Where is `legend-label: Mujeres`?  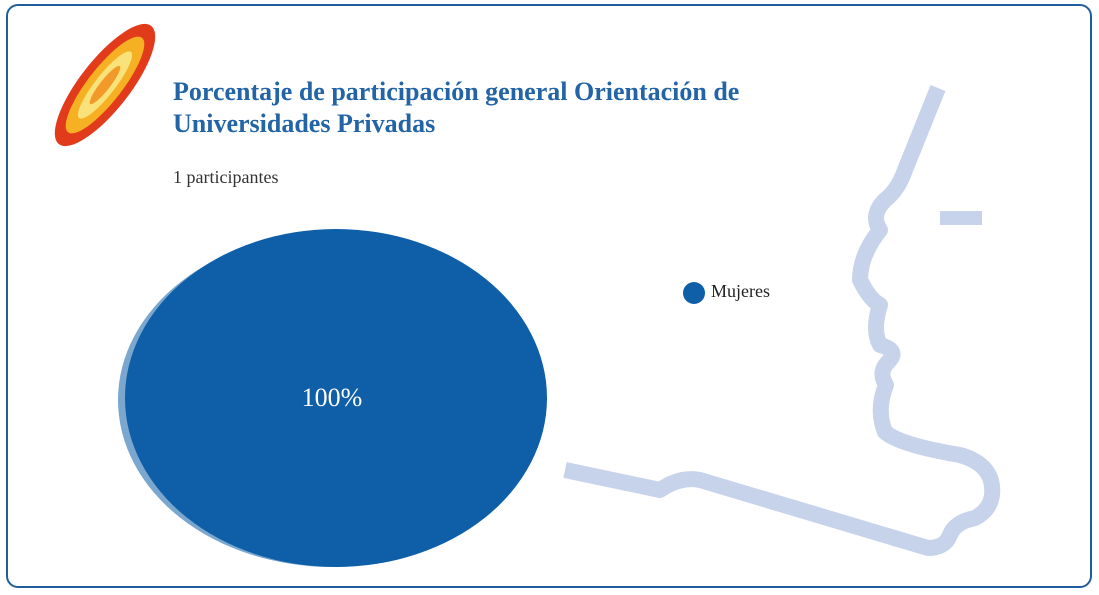 legend-label: Mujeres is located at coordinates (740, 291).